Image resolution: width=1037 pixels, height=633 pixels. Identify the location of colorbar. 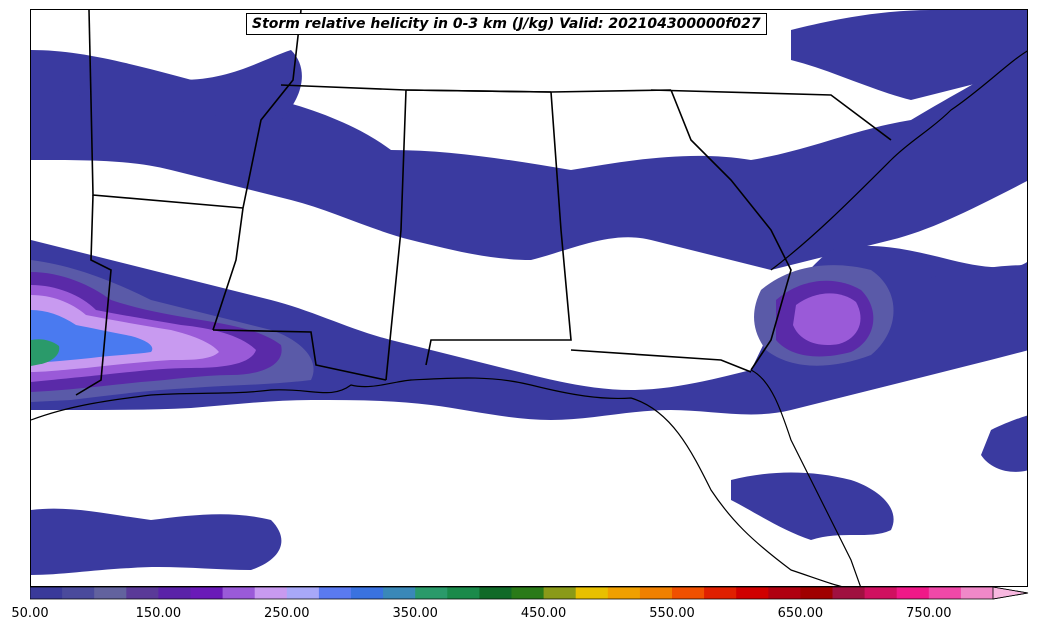
(529, 593).